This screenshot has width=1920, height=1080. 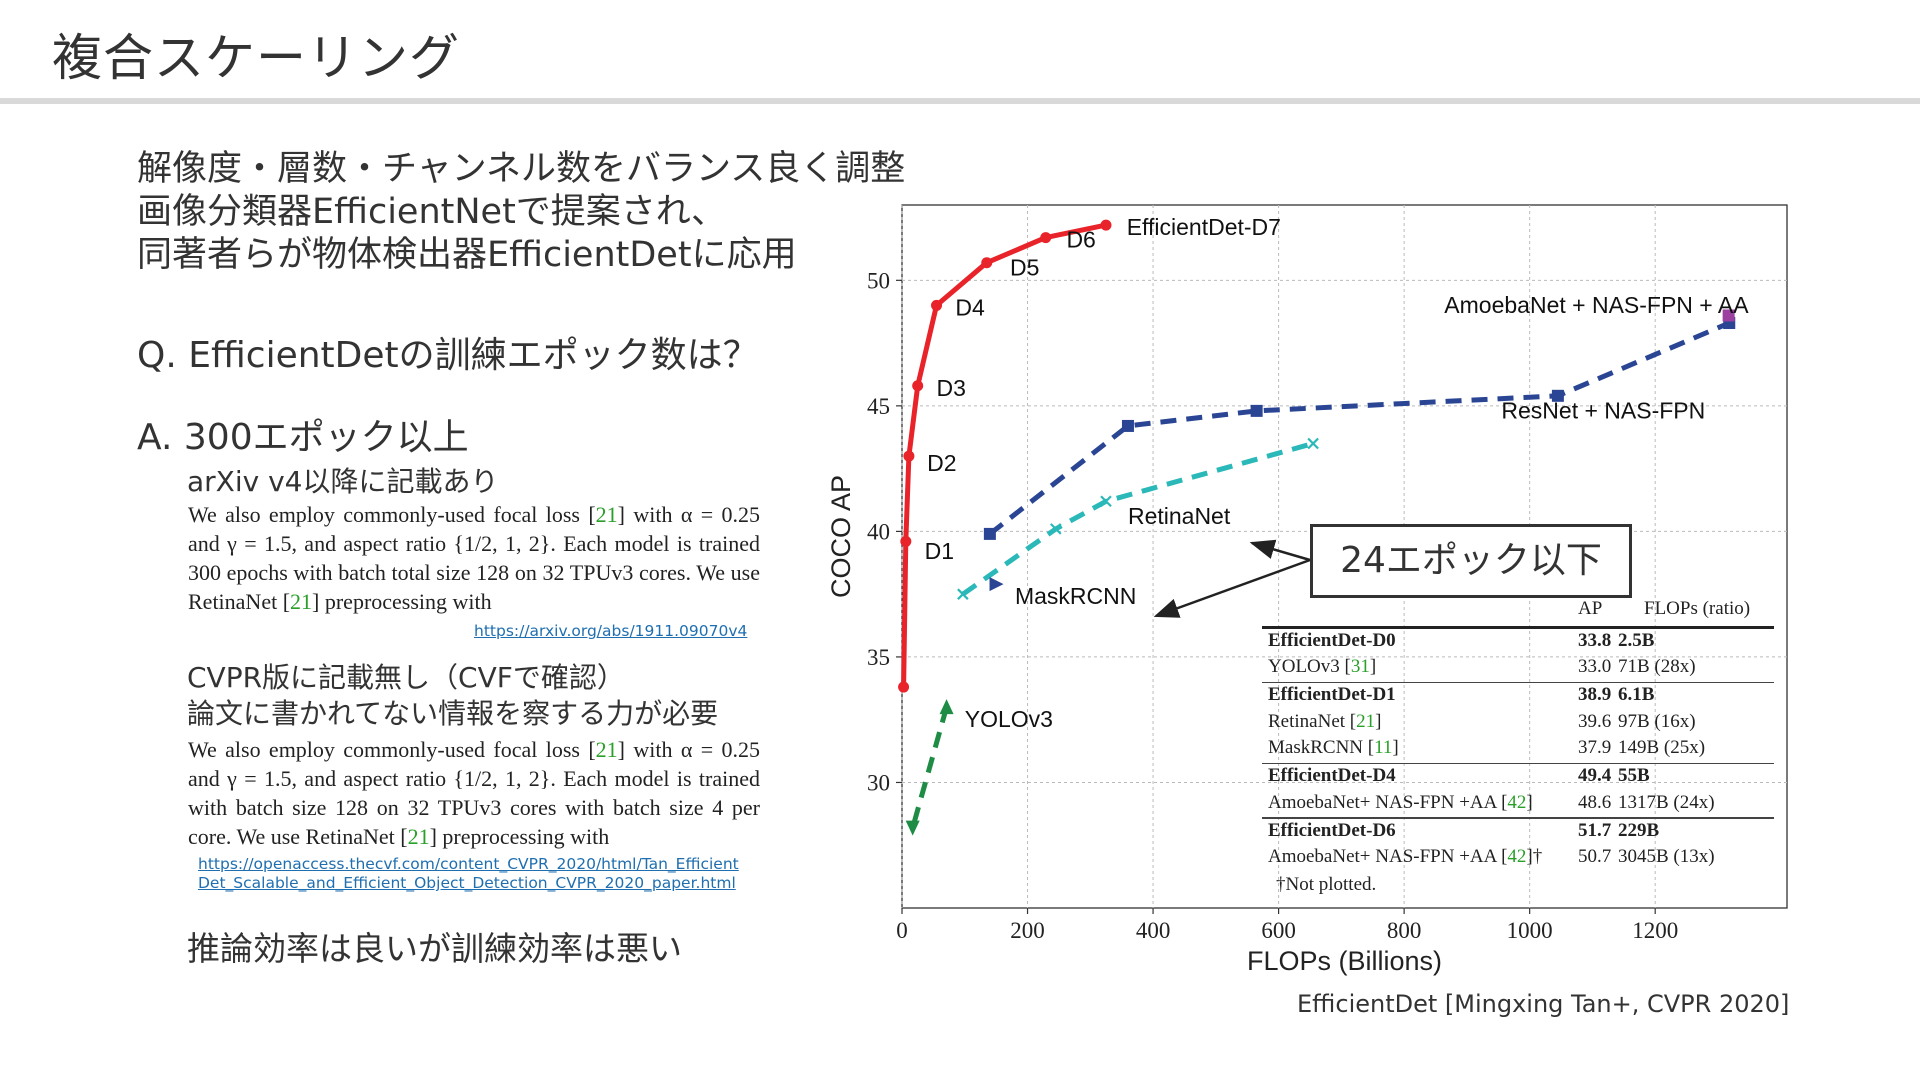 I want to click on table-cell-flops: 149B (25x), so click(x=1662, y=747).